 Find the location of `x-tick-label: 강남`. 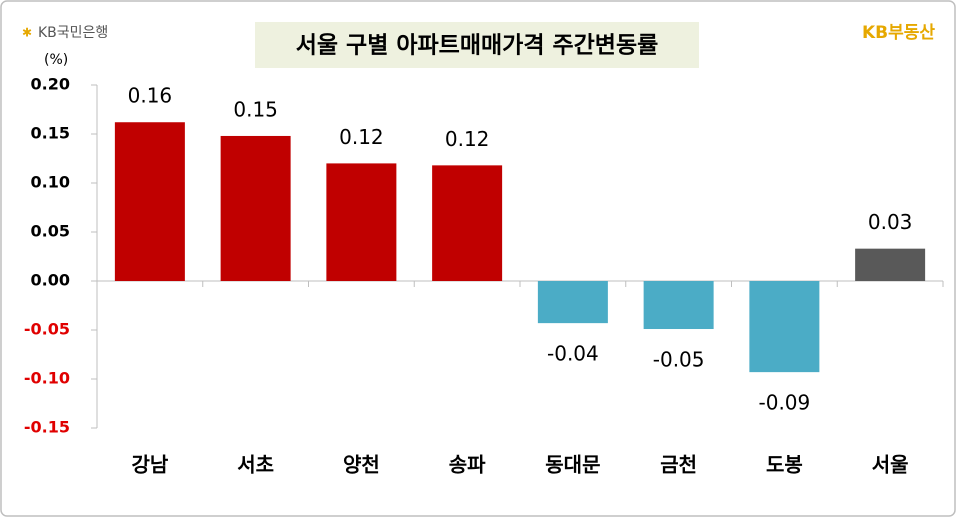

x-tick-label: 강남 is located at coordinates (149, 465).